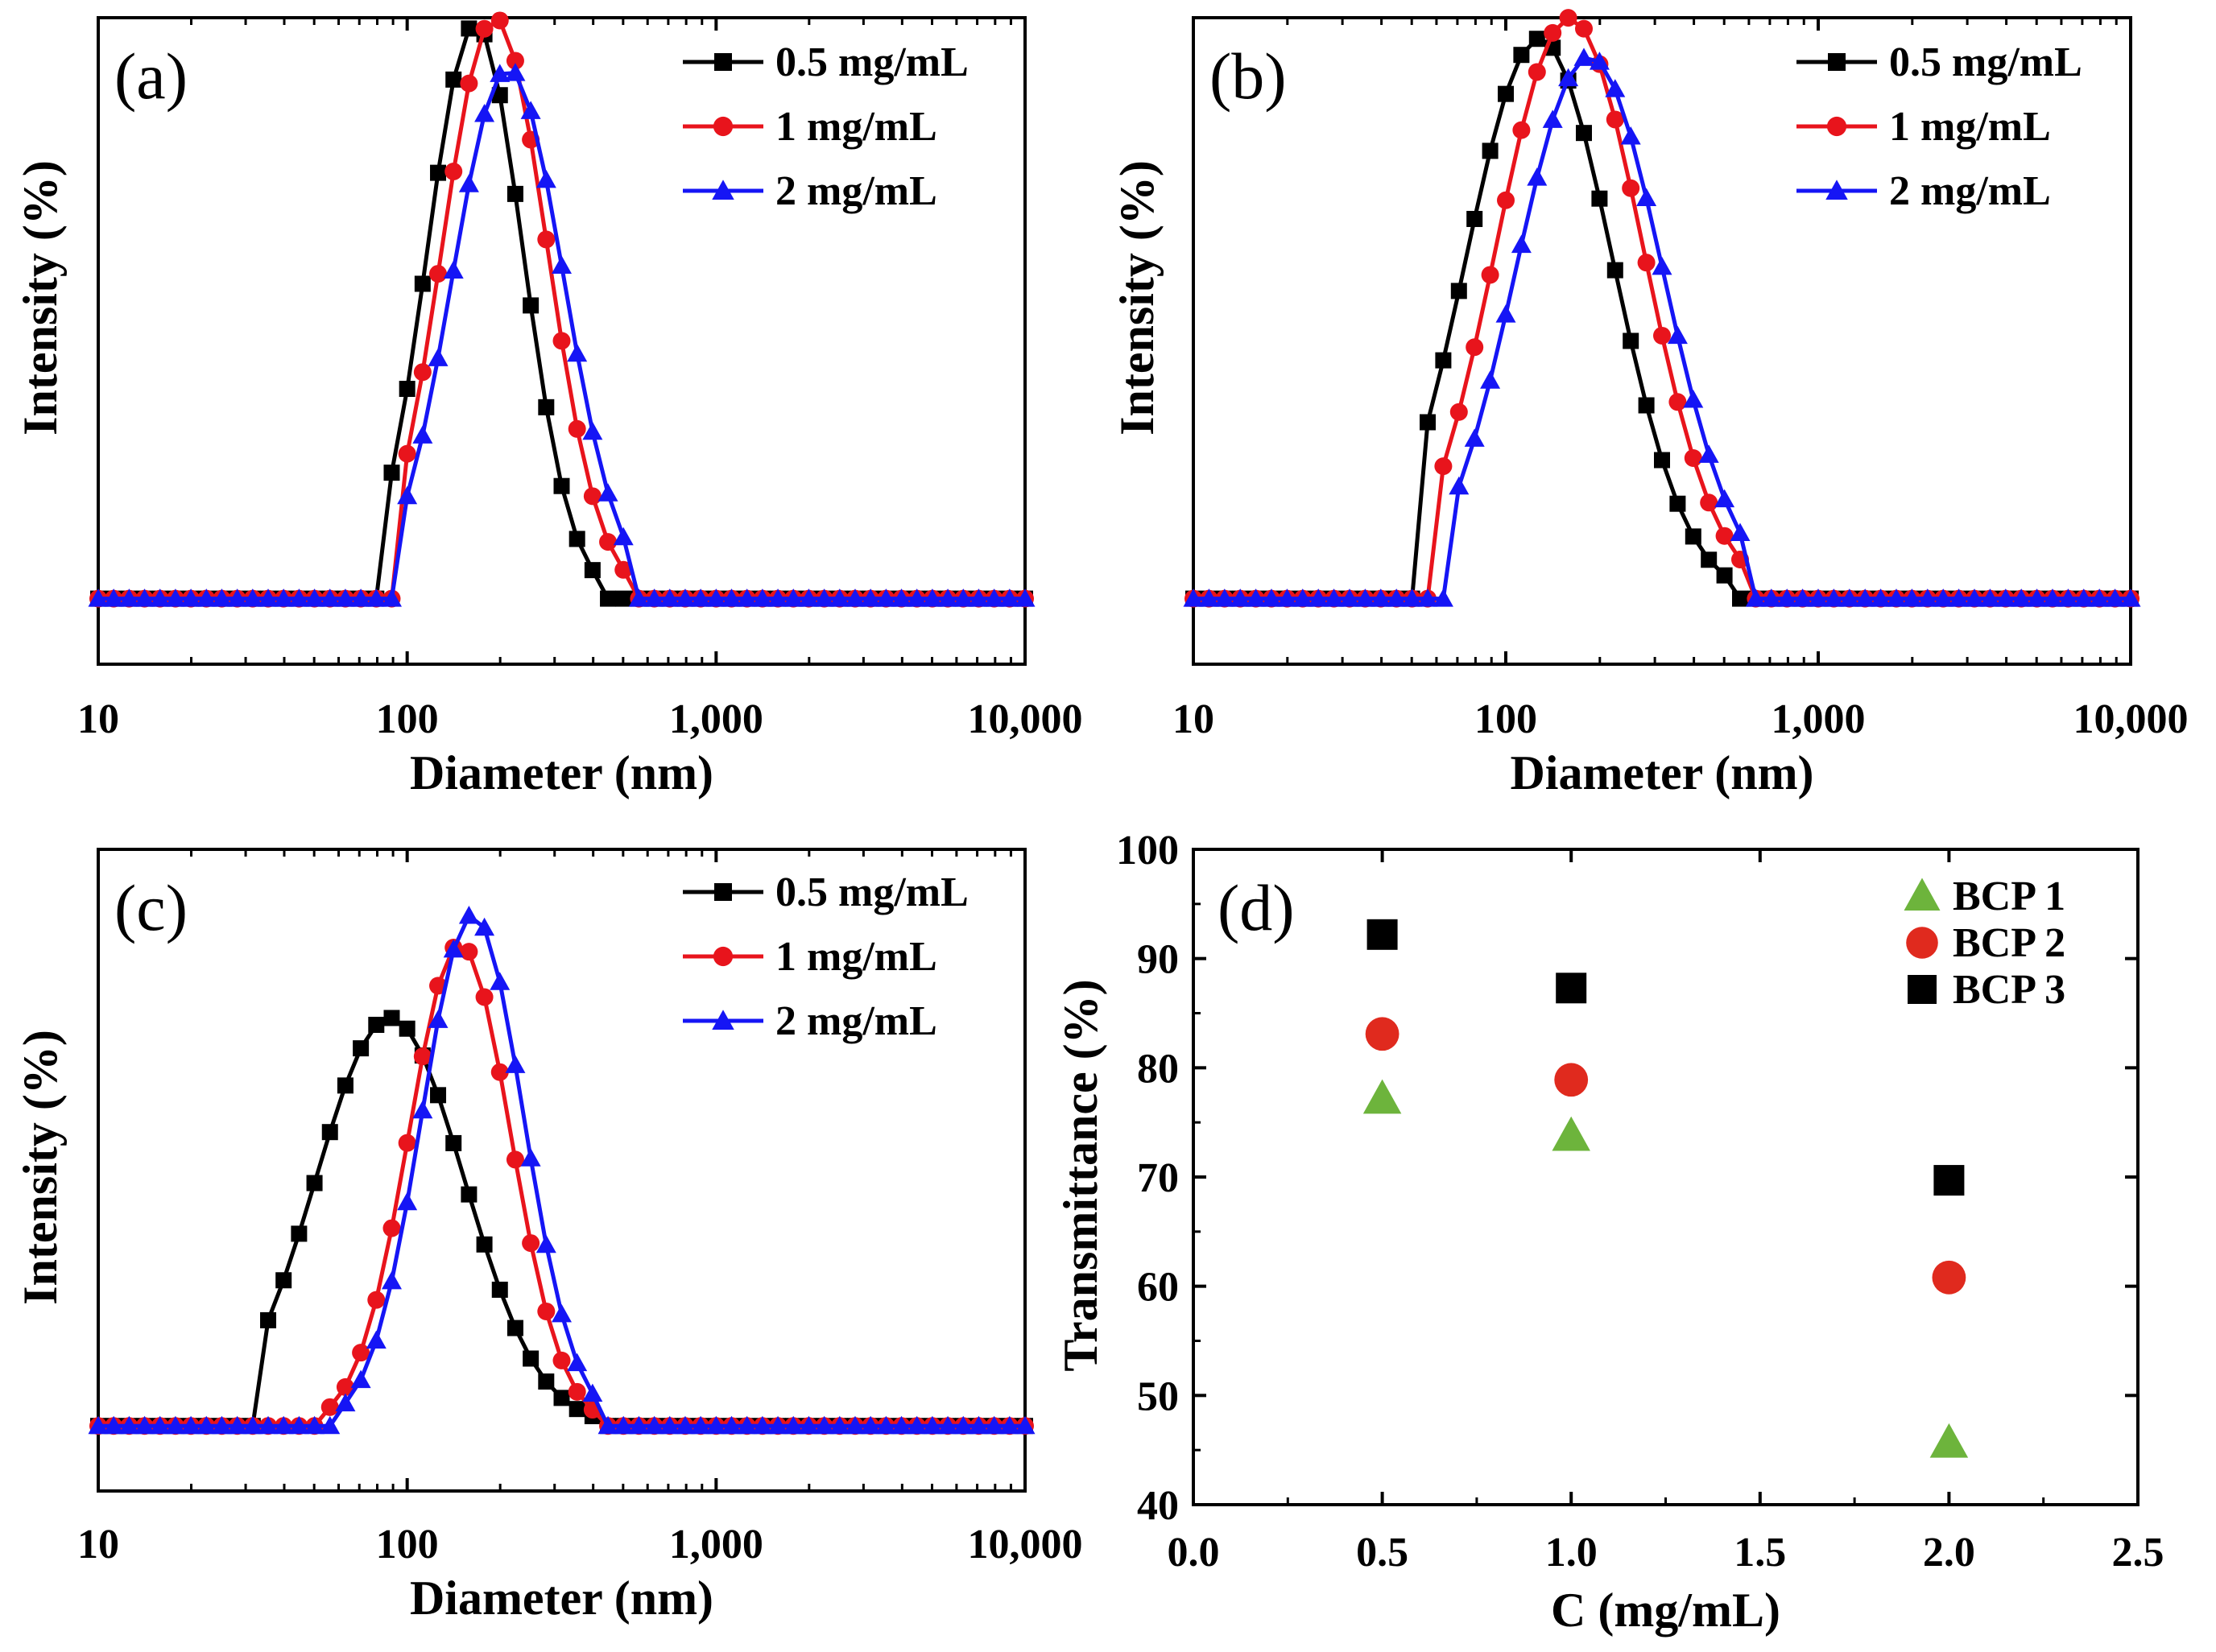 This screenshot has width=2216, height=1652. Describe the element at coordinates (1665, 1610) in the screenshot. I see `x-axis-title: C (mg/mL)` at that location.